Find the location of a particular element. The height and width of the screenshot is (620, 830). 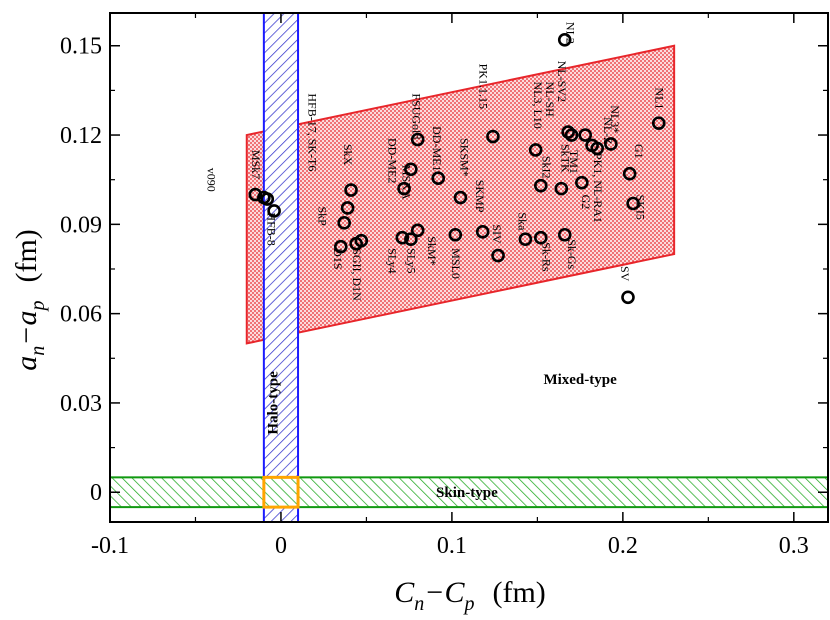

halo-skin-overlap-region is located at coordinates (281, 492).